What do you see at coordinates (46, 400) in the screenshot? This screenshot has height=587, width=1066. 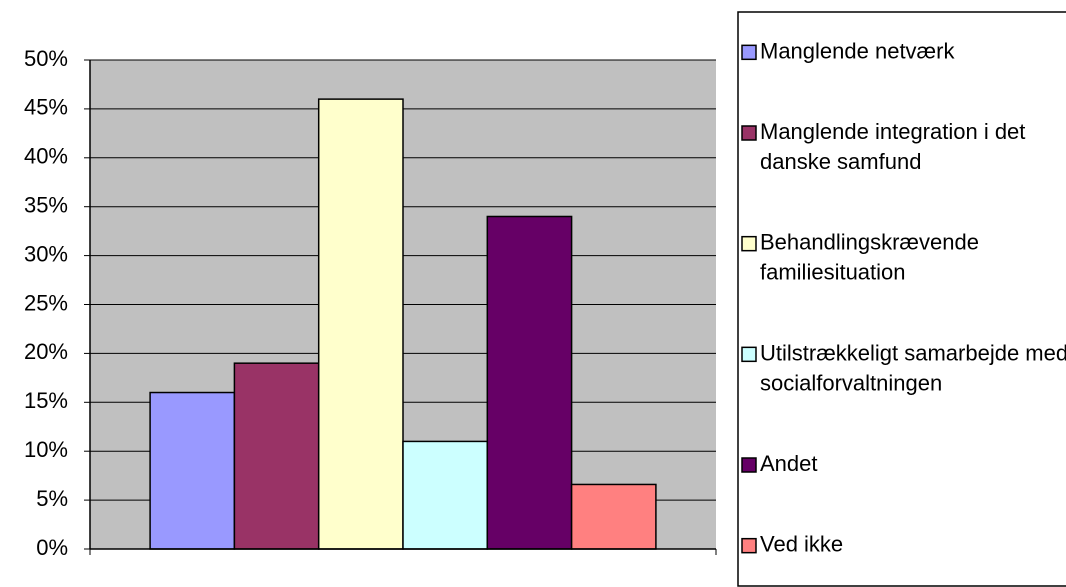 I see `y-tick-label: 15%` at bounding box center [46, 400].